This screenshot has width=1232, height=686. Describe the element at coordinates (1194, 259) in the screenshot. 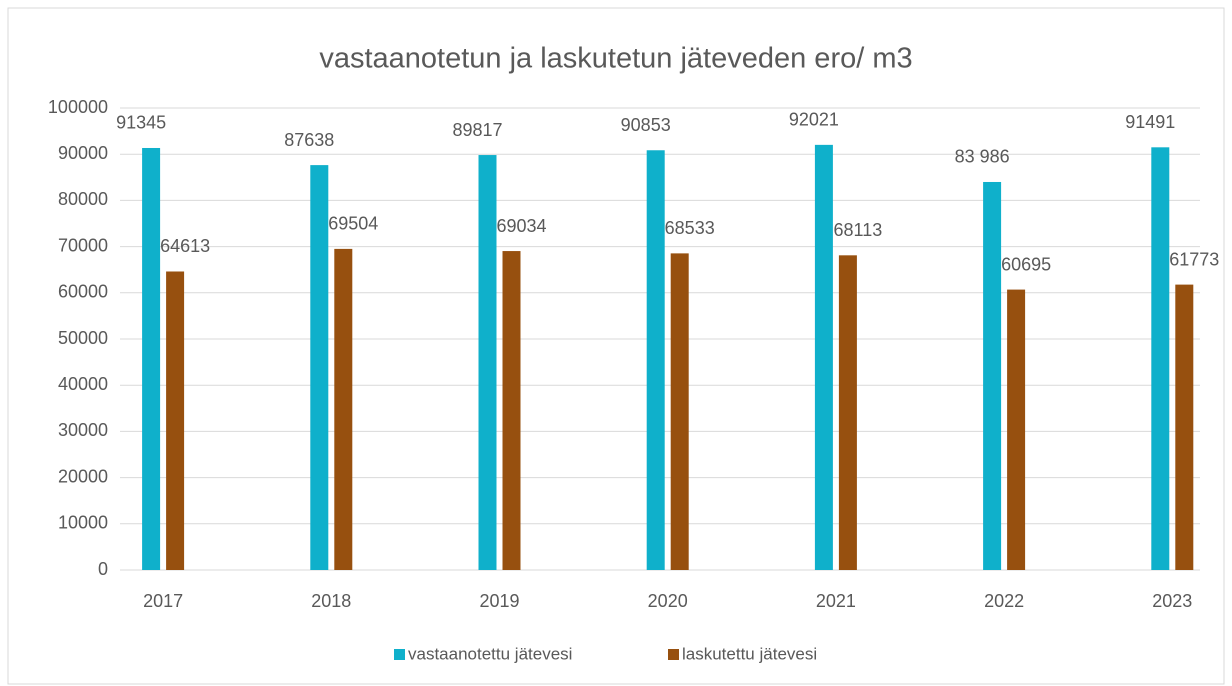

I see `data-label: 61773` at that location.